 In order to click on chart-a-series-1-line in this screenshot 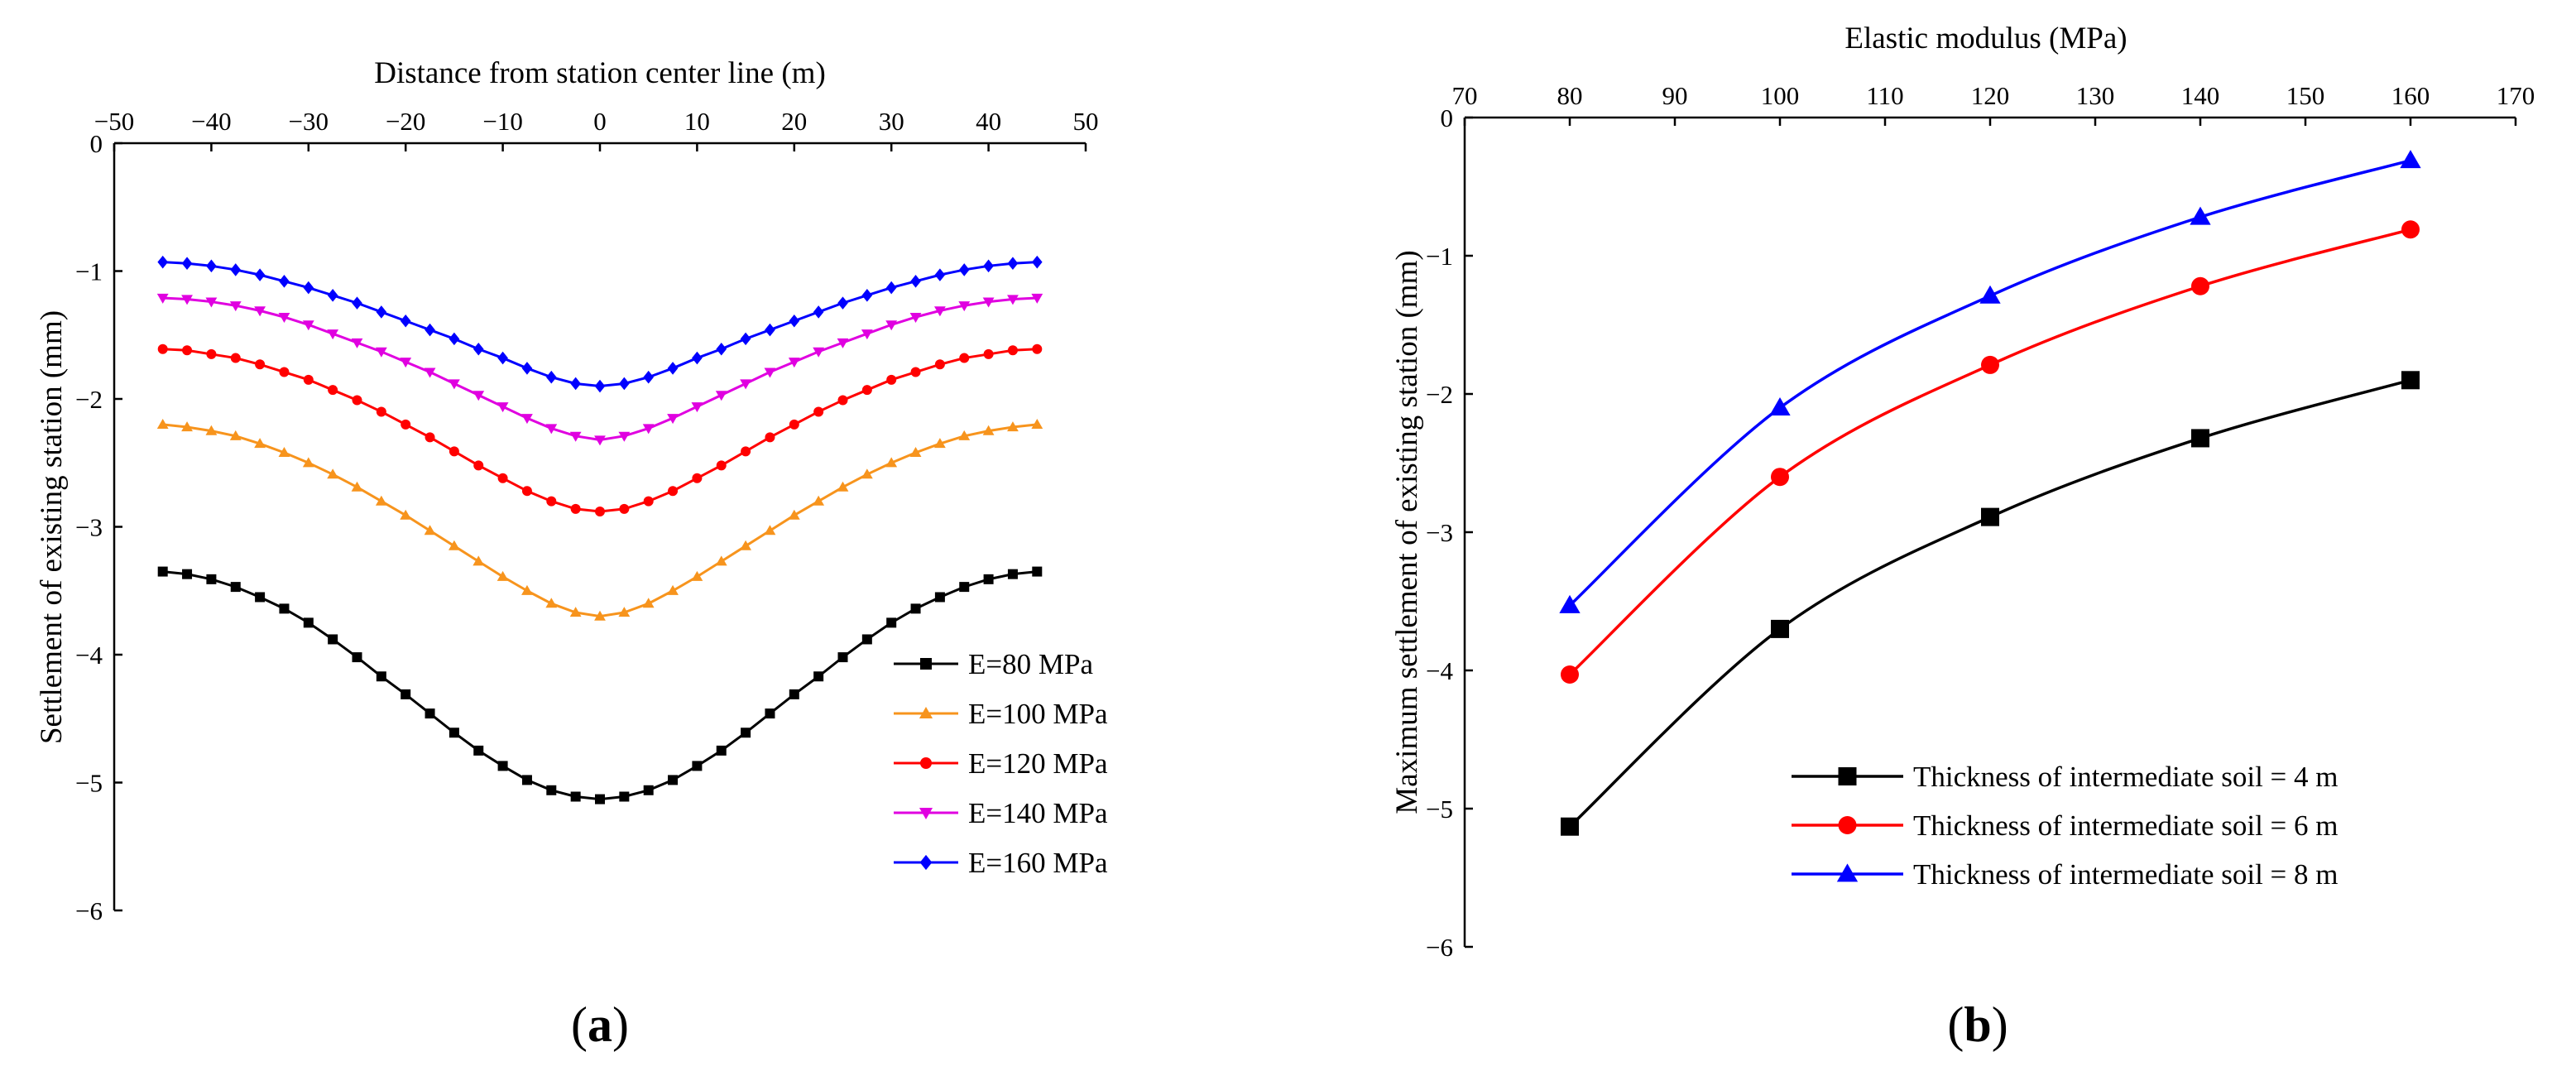, I will do `click(600, 685)`.